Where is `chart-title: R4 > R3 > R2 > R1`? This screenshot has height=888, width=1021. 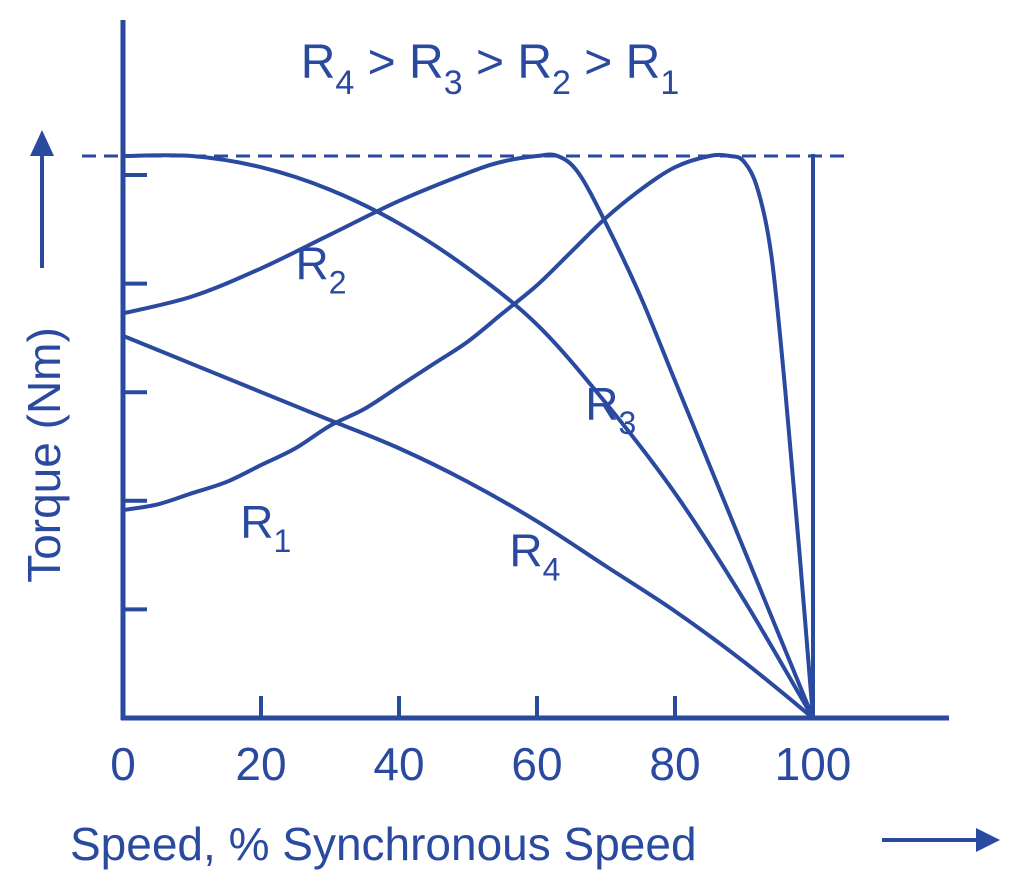
chart-title: R4 > R3 > R2 > R1 is located at coordinates (490, 69).